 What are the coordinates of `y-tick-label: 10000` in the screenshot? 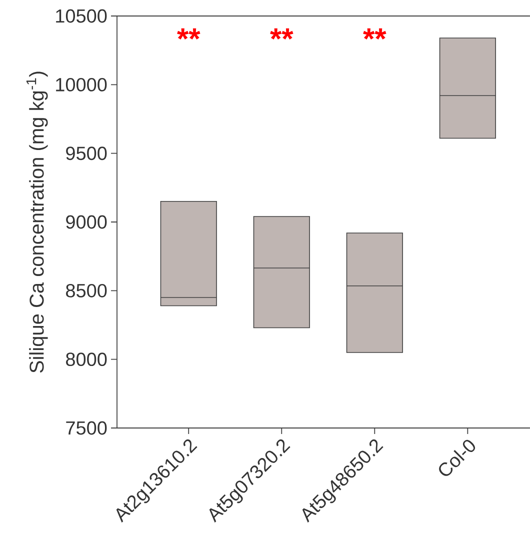 It's located at (81, 85).